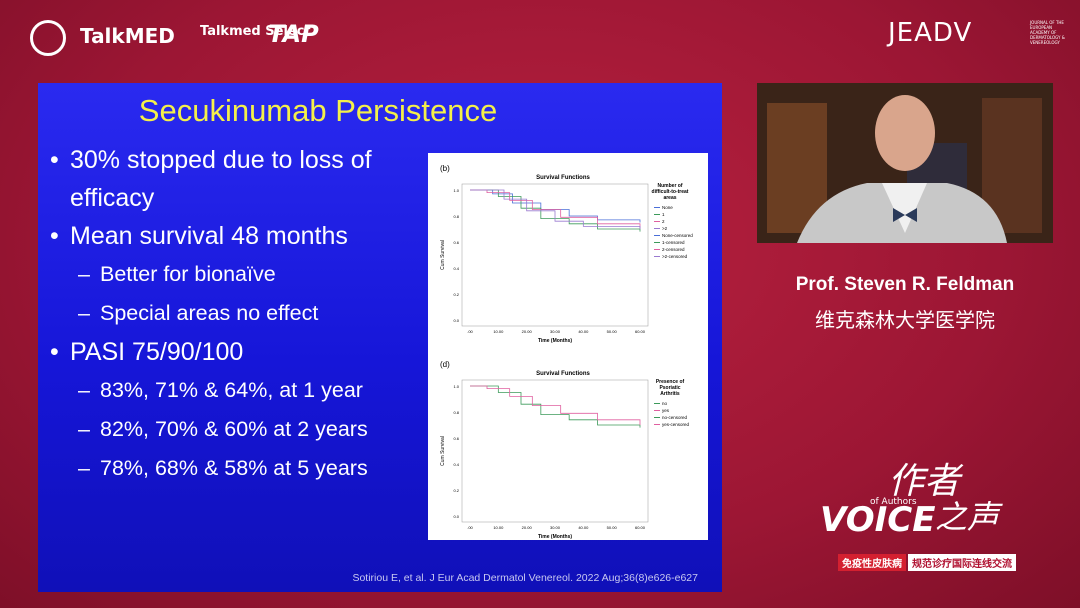 The width and height of the screenshot is (1080, 608). I want to click on legend-label: 2, so click(663, 221).